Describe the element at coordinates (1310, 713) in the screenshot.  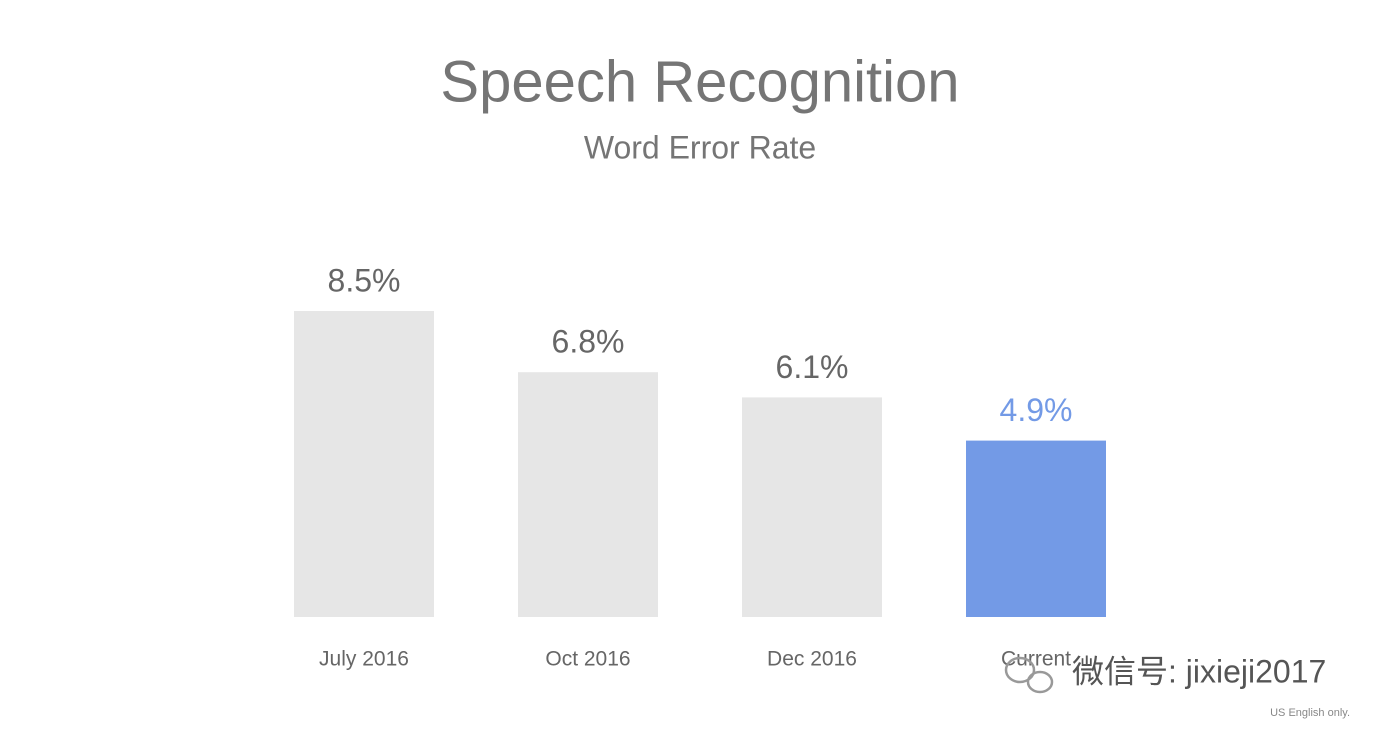
I see `footnote: US English only.` at that location.